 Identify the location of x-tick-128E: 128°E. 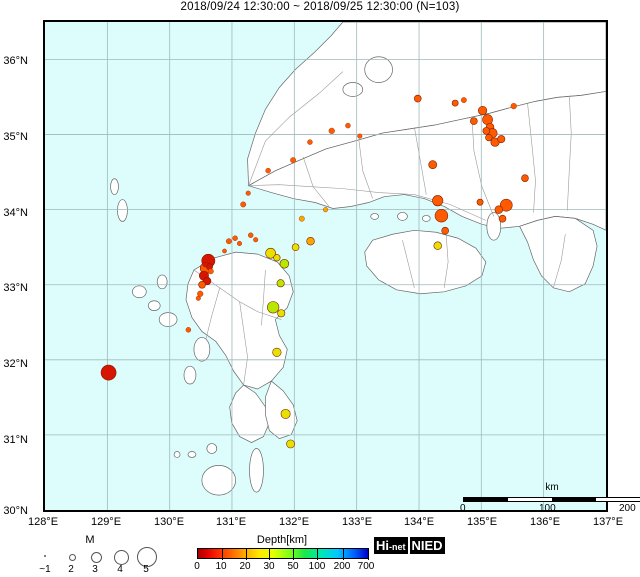
(43, 522).